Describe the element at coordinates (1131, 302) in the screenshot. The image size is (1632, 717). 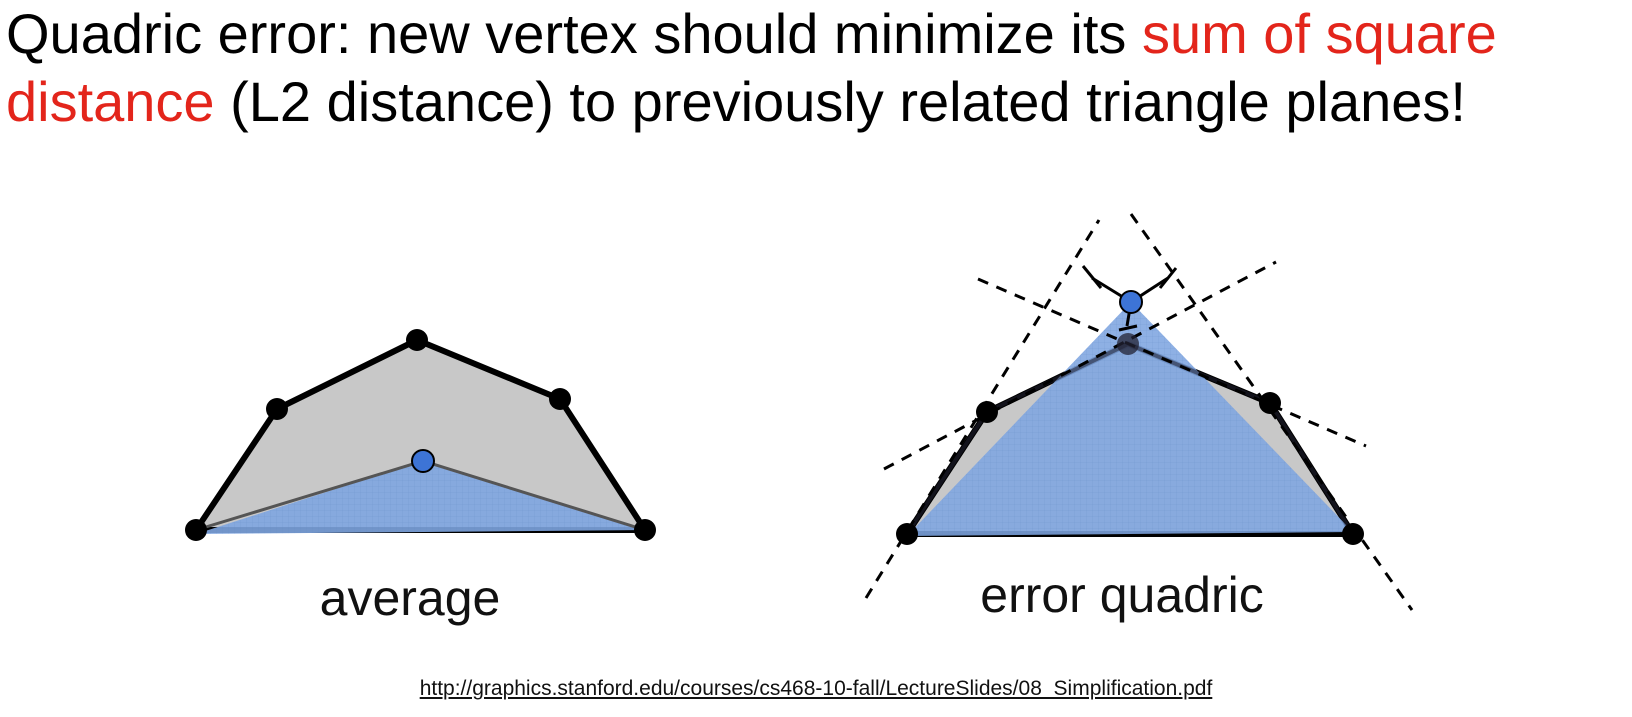
I see `new-vertex-quadric` at that location.